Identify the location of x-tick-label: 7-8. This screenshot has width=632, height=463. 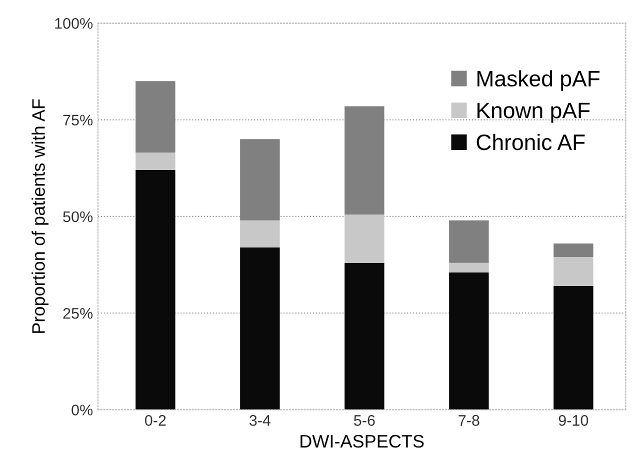
(469, 420).